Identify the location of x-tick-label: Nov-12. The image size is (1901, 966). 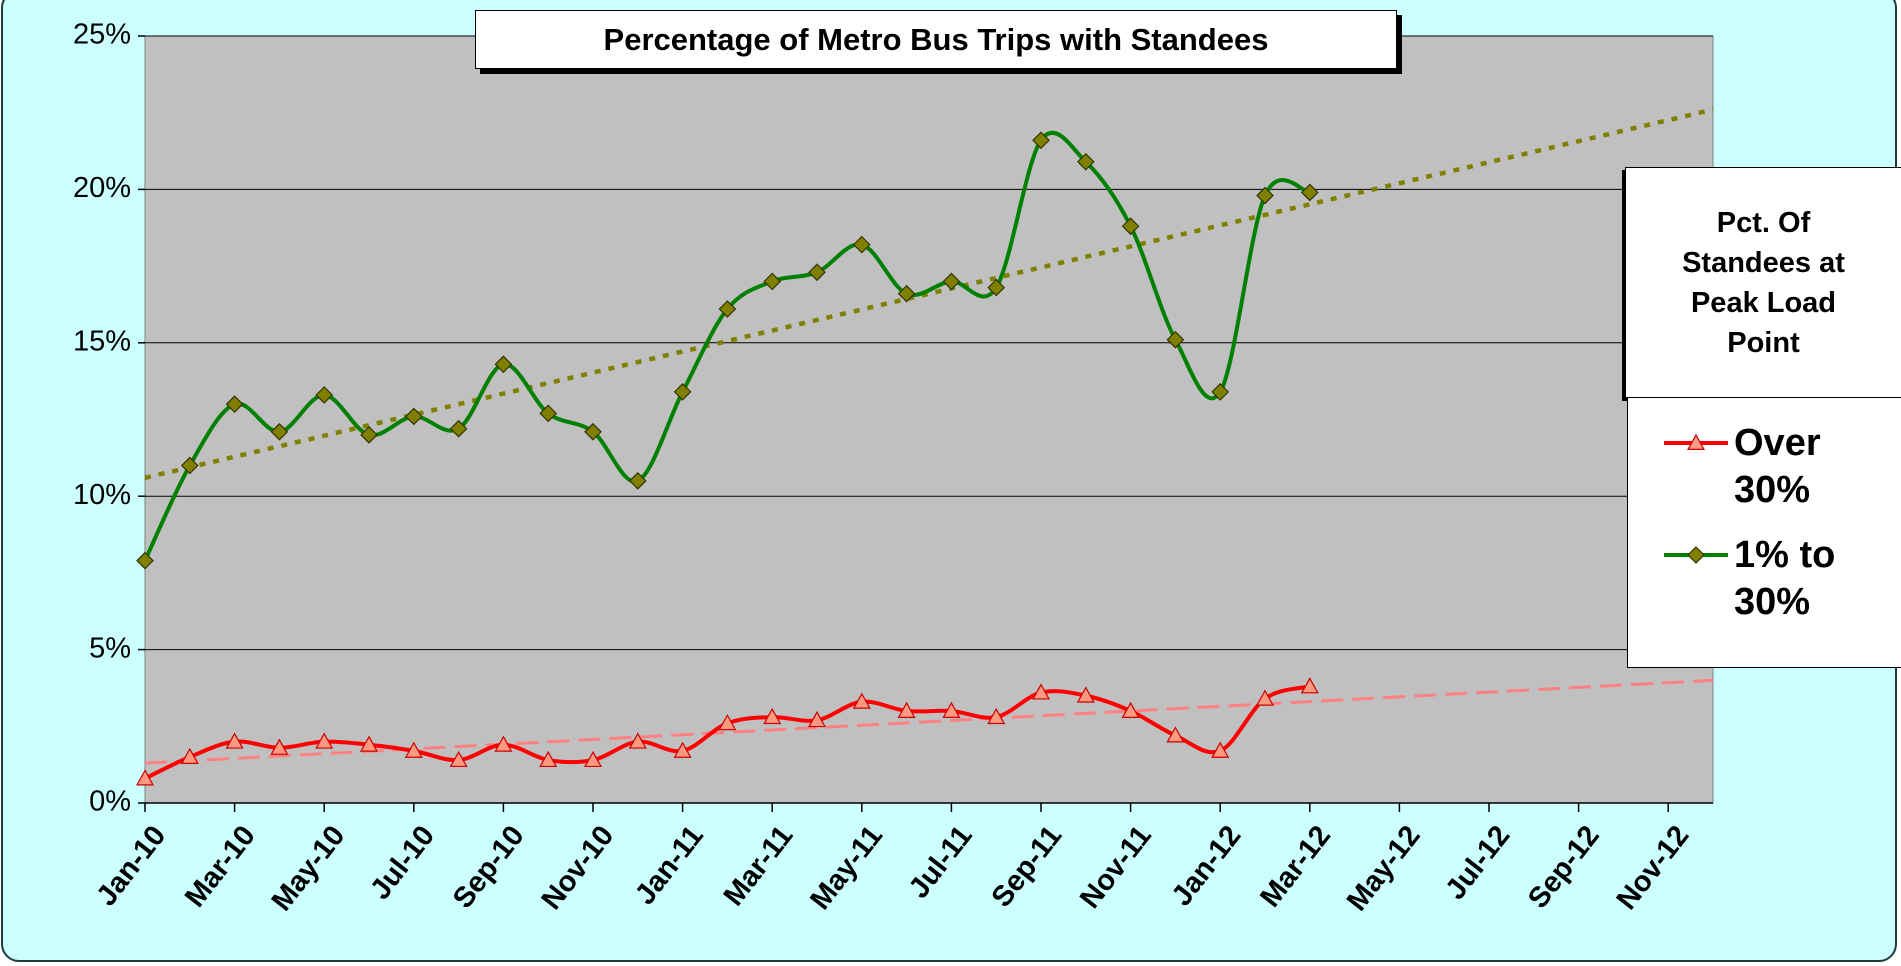
(1653, 868).